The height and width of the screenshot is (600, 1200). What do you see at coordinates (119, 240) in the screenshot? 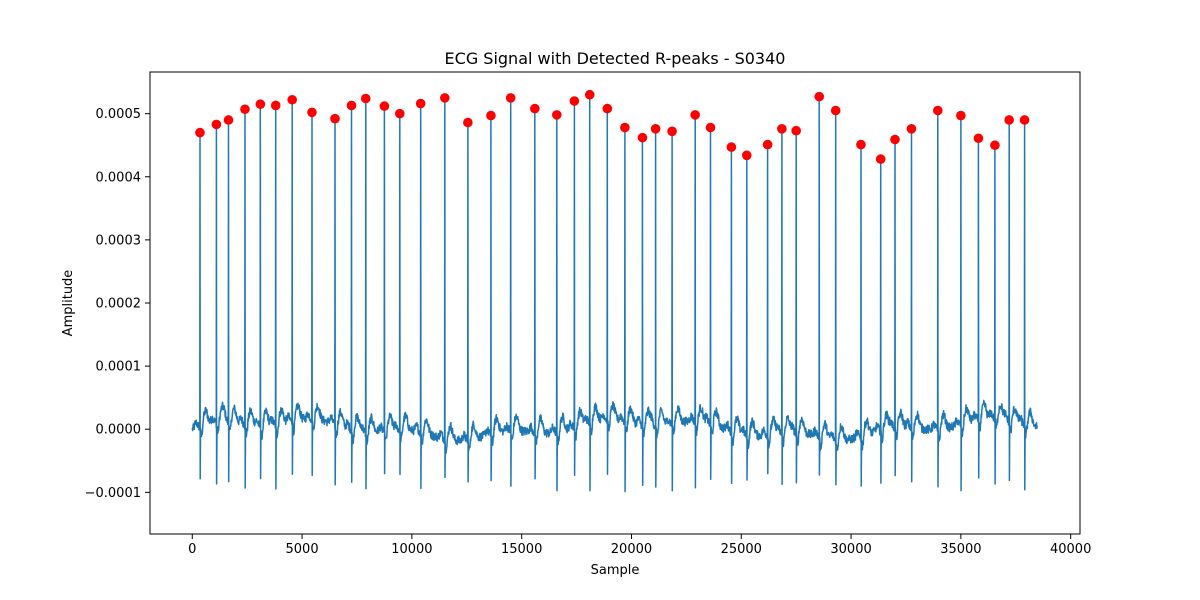
I see `y-tick-label: 0.0003` at bounding box center [119, 240].